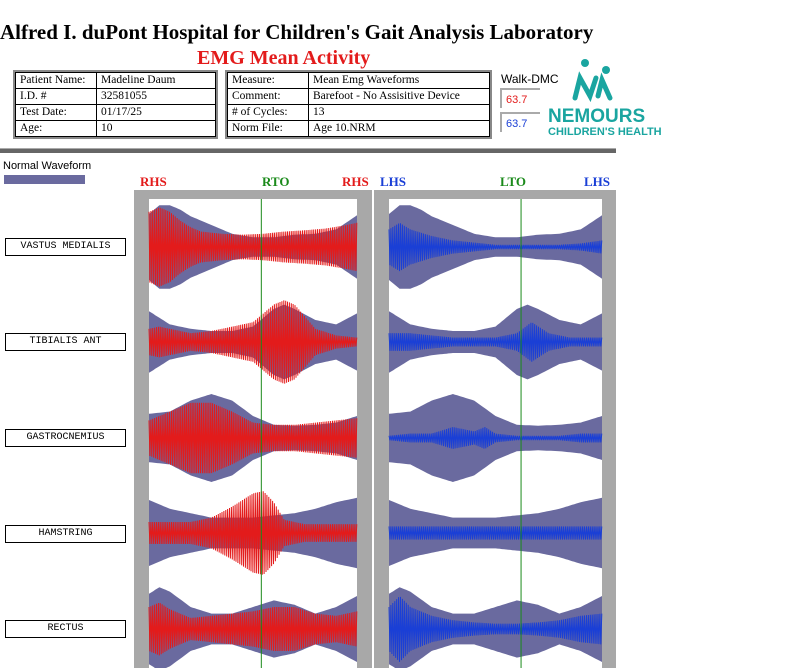  Describe the element at coordinates (495, 533) in the screenshot. I see `emg-trace-left-hamstring` at that location.